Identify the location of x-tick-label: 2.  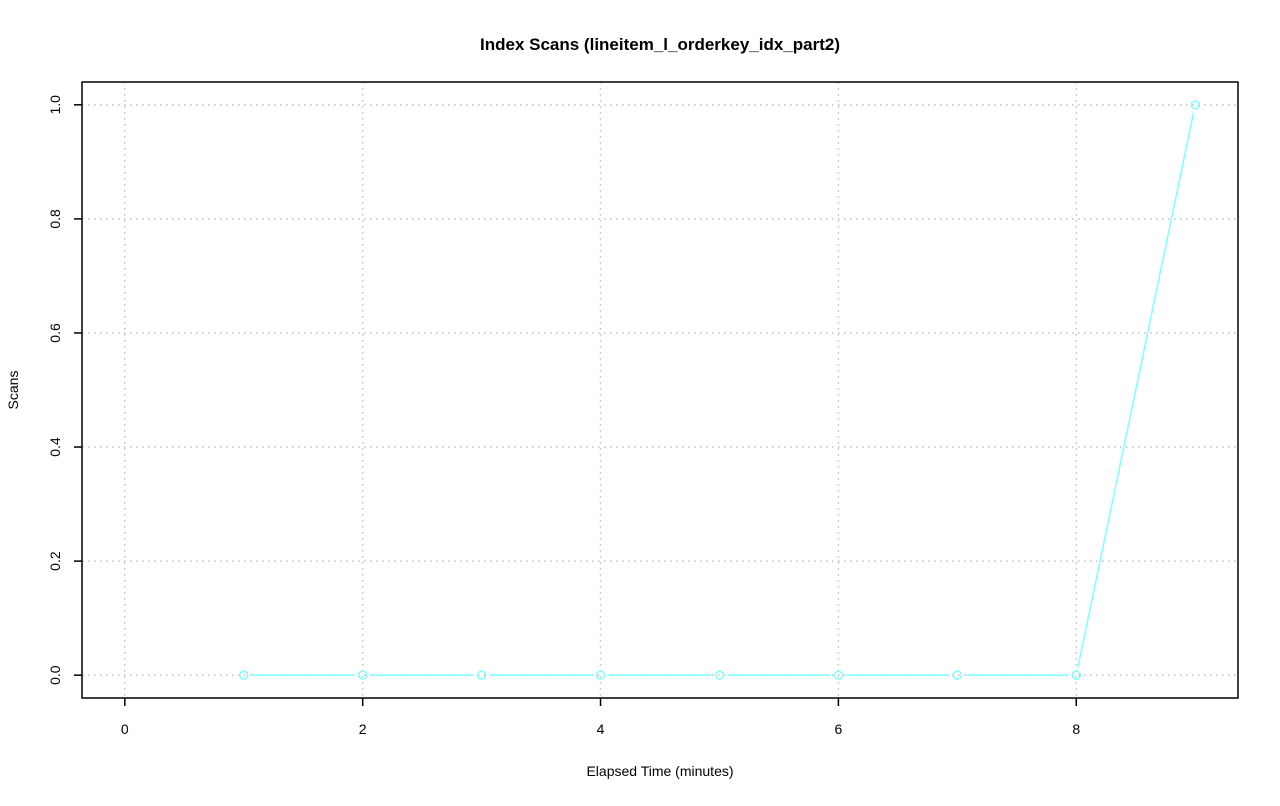
(363, 729).